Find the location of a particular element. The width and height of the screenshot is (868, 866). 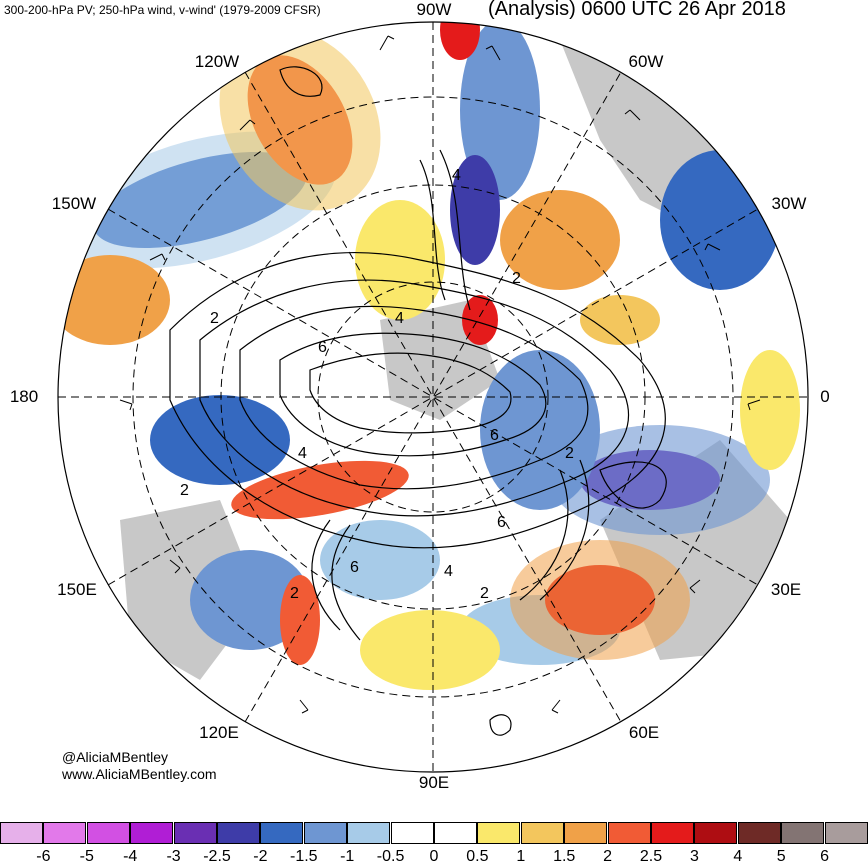

colorbar-tick-label: -4 is located at coordinates (130, 856).